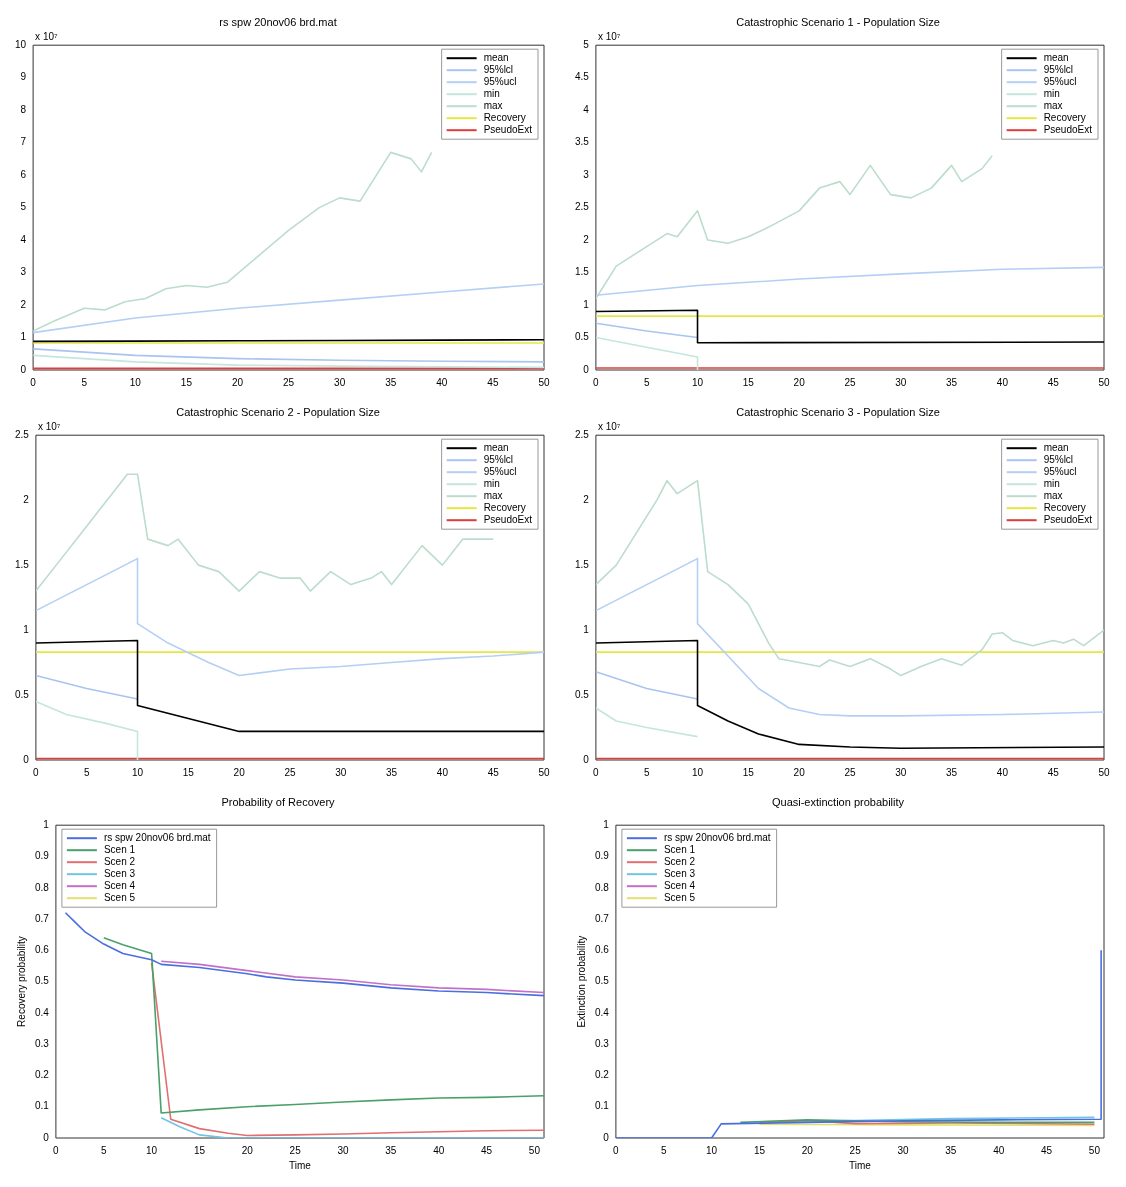 This screenshot has height=1187, width=1126. I want to click on y-tick-label: 0.1, so click(602, 1106).